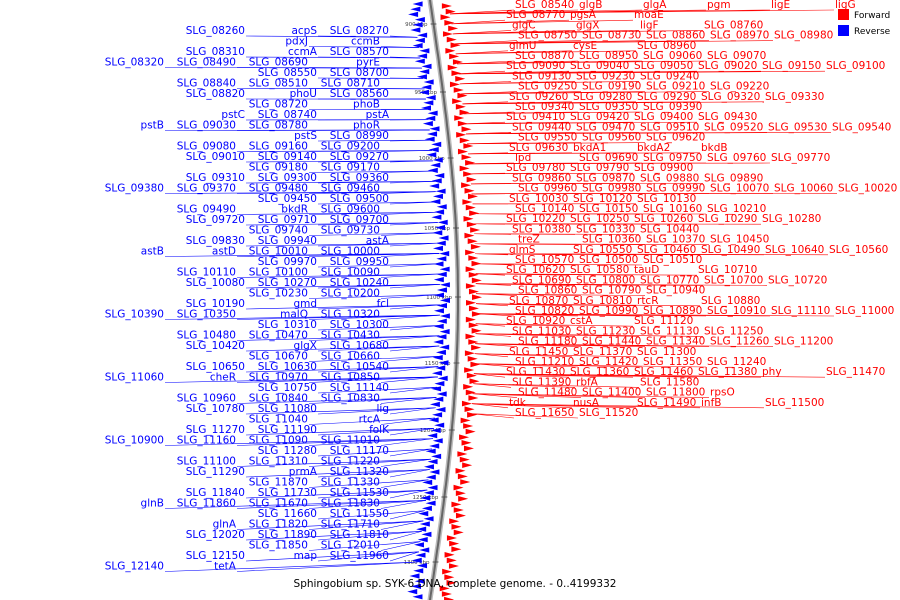 The width and height of the screenshot is (900, 600). I want to click on gene-label-forward: SLG_11390, so click(541, 382).